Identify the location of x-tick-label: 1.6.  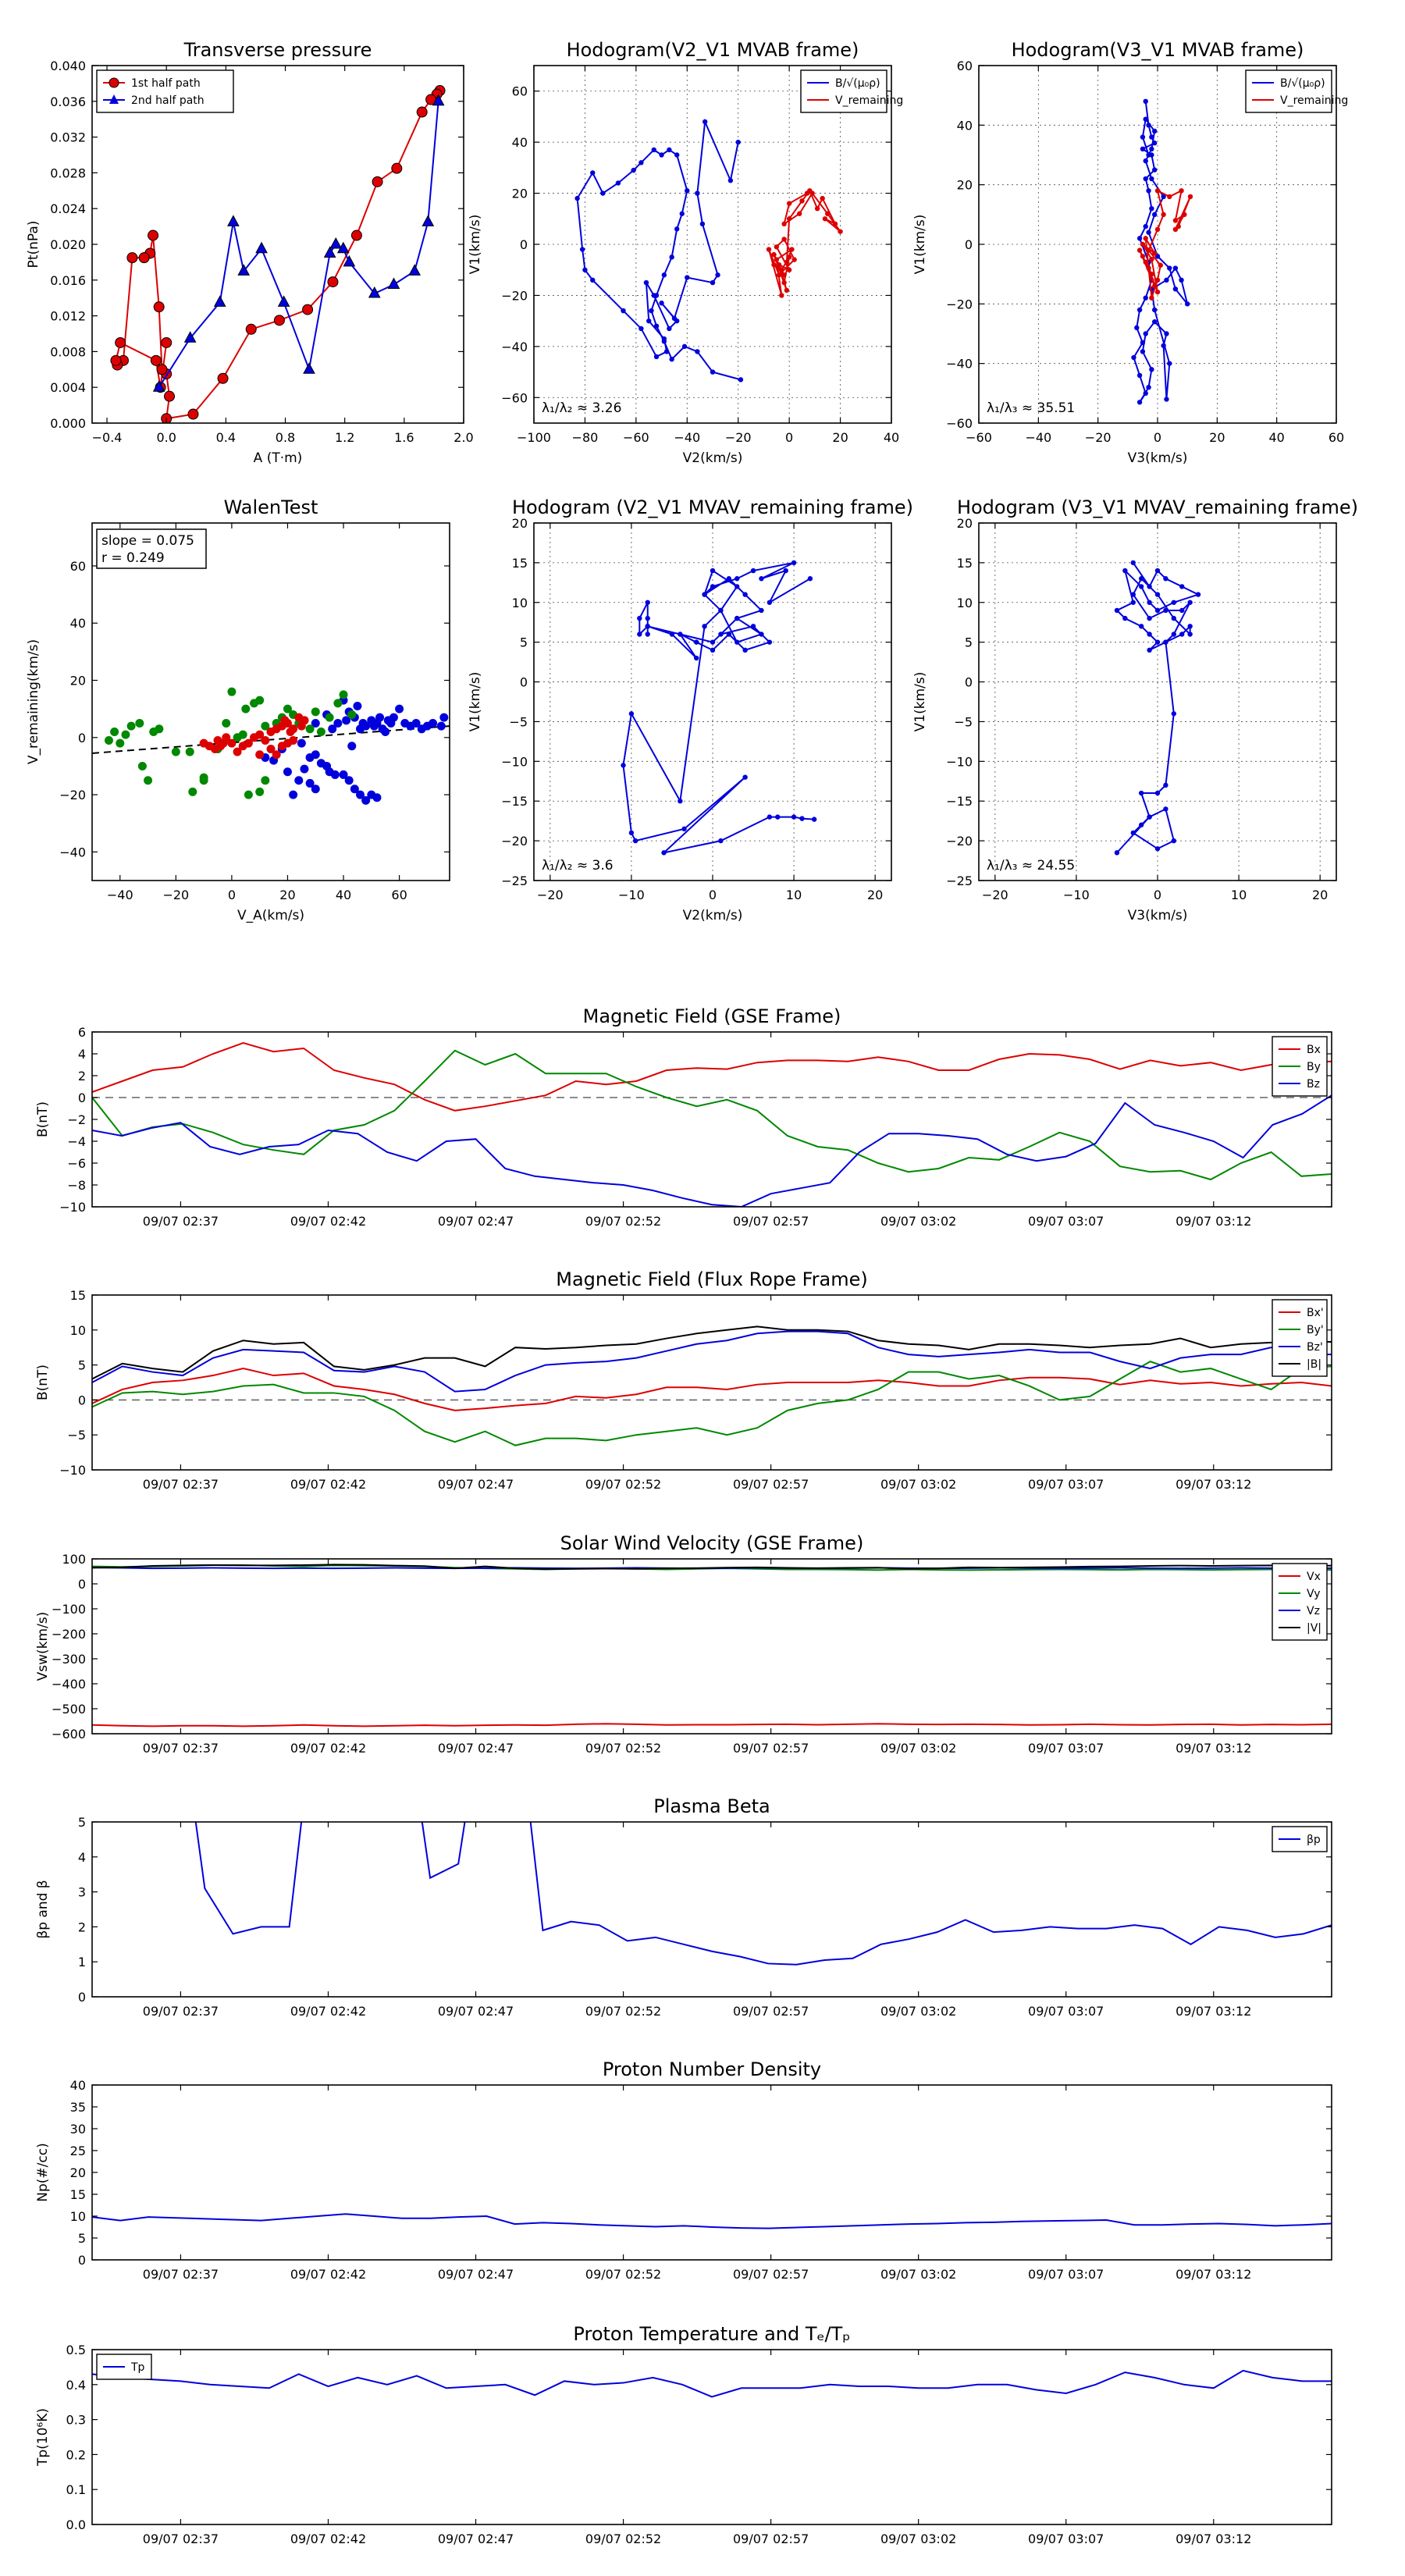
(404, 437).